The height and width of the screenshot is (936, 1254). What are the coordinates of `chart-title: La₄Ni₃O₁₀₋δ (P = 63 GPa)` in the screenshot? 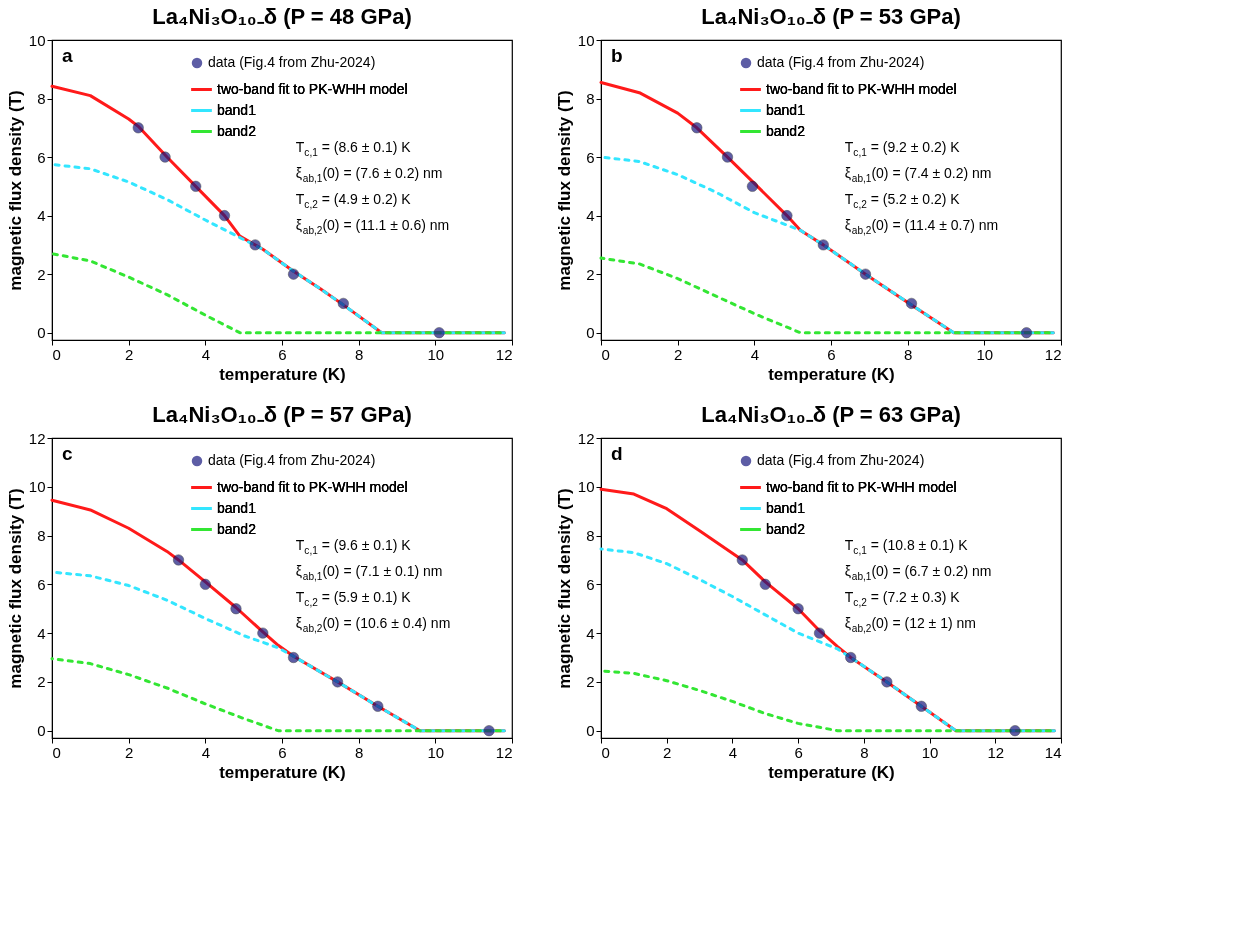 It's located at (831, 414).